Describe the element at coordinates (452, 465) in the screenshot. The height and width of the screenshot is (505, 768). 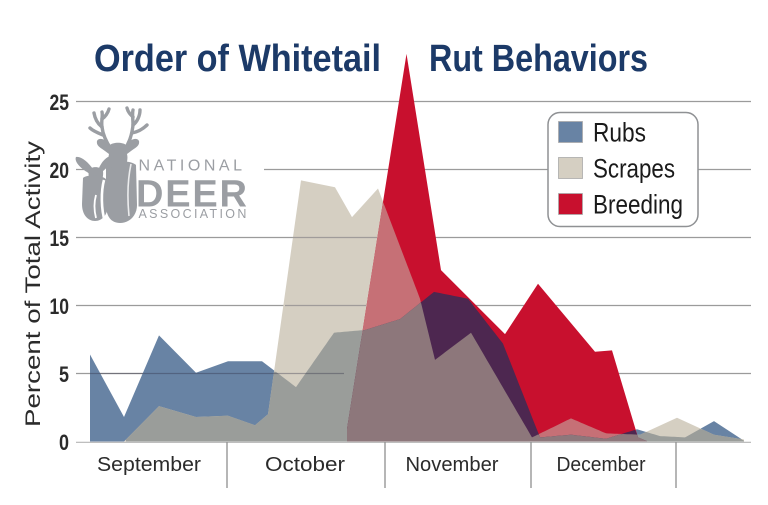
I see `svg-text: November` at that location.